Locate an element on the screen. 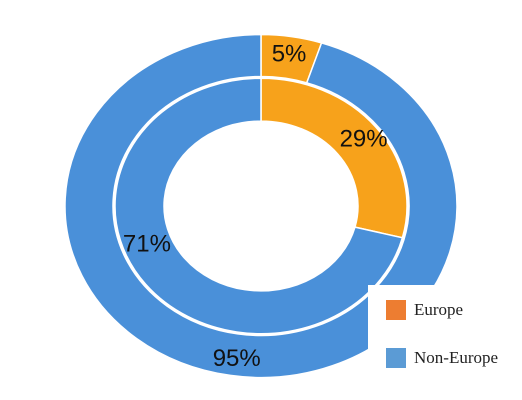 The width and height of the screenshot is (522, 400). outer-label-europe: 5% is located at coordinates (289, 53).